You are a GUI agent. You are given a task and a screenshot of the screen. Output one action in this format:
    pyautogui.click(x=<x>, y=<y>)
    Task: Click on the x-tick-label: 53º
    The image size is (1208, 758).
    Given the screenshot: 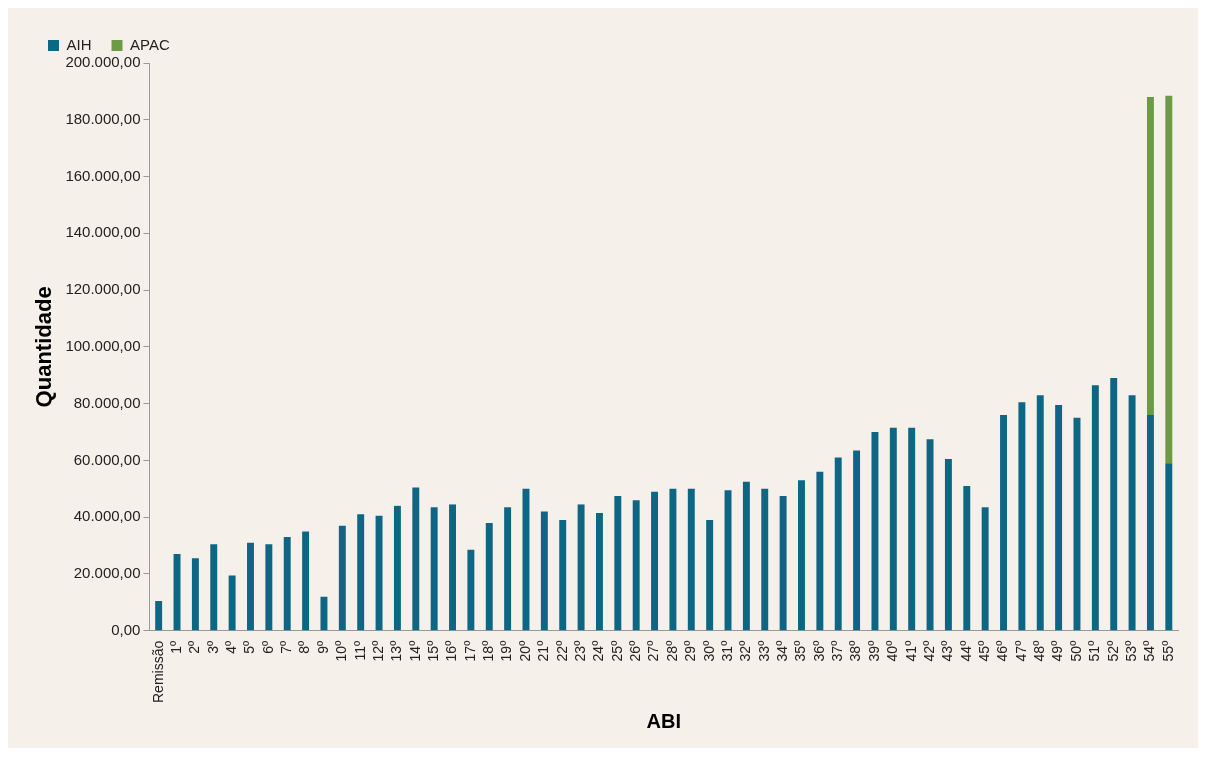 What is the action you would take?
    pyautogui.click(x=1130, y=651)
    